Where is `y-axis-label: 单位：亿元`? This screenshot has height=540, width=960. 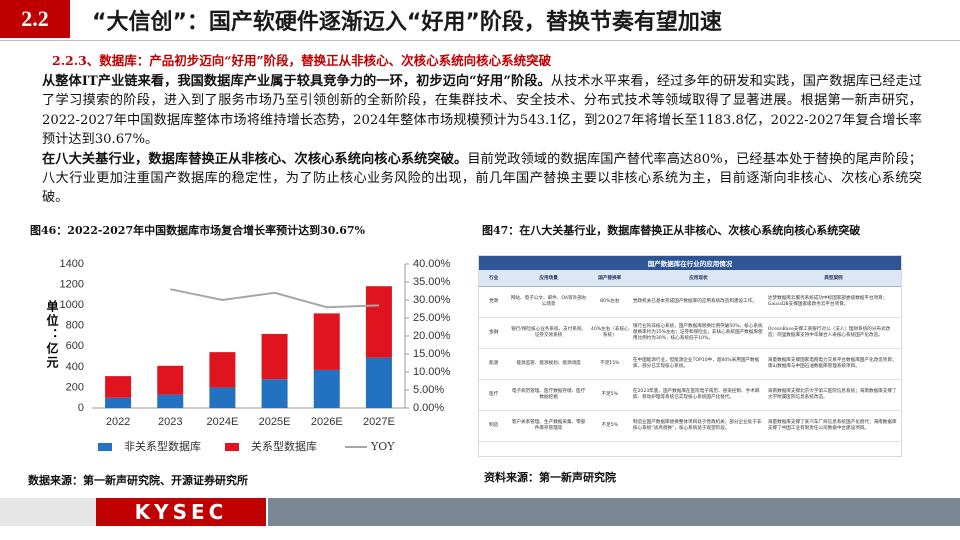 y-axis-label: 单位：亿元 is located at coordinates (52, 335).